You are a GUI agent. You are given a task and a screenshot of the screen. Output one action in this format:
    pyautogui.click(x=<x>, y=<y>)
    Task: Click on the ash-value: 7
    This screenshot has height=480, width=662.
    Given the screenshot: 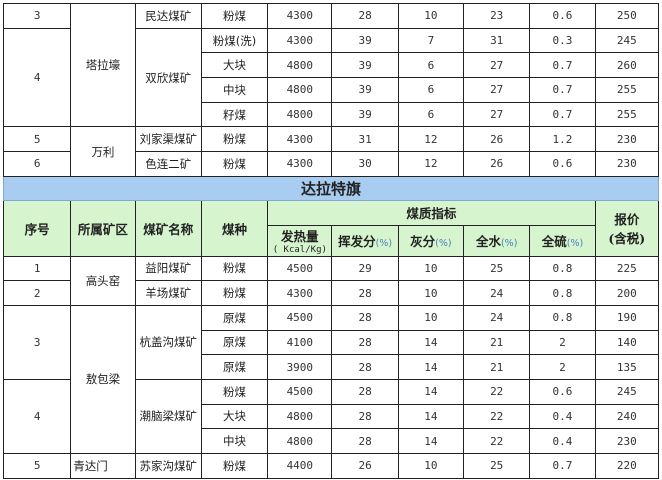 What is the action you would take?
    pyautogui.click(x=431, y=40)
    